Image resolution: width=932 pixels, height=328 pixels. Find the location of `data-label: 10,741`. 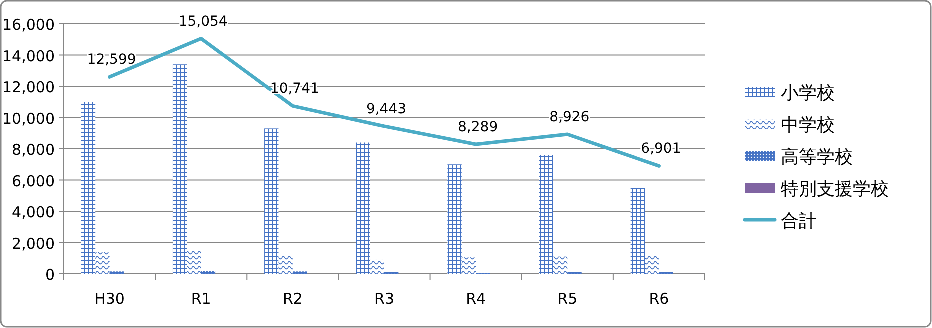

data-label: 10,741 is located at coordinates (295, 89).